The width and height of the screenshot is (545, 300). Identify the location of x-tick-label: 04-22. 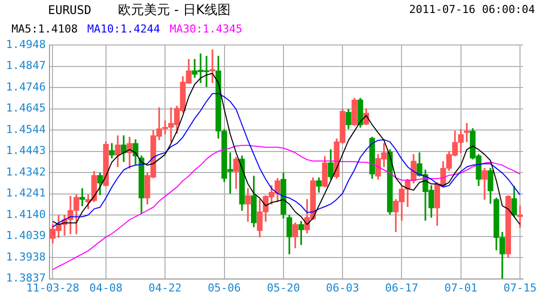
(165, 287).